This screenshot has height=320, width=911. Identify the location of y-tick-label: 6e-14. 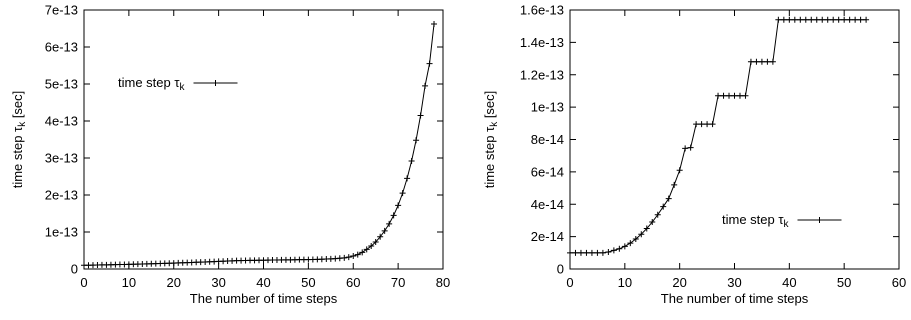
(547, 171).